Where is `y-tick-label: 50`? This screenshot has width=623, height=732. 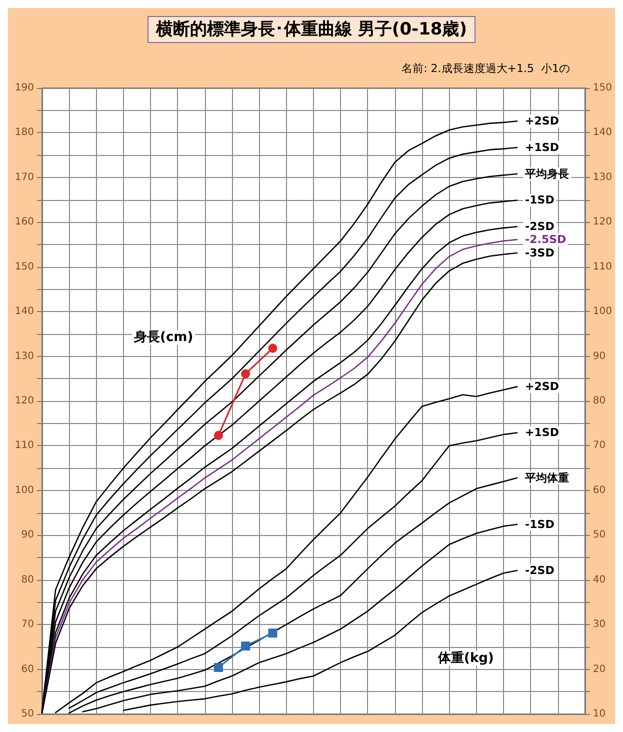 y-tick-label: 50 is located at coordinates (27, 714).